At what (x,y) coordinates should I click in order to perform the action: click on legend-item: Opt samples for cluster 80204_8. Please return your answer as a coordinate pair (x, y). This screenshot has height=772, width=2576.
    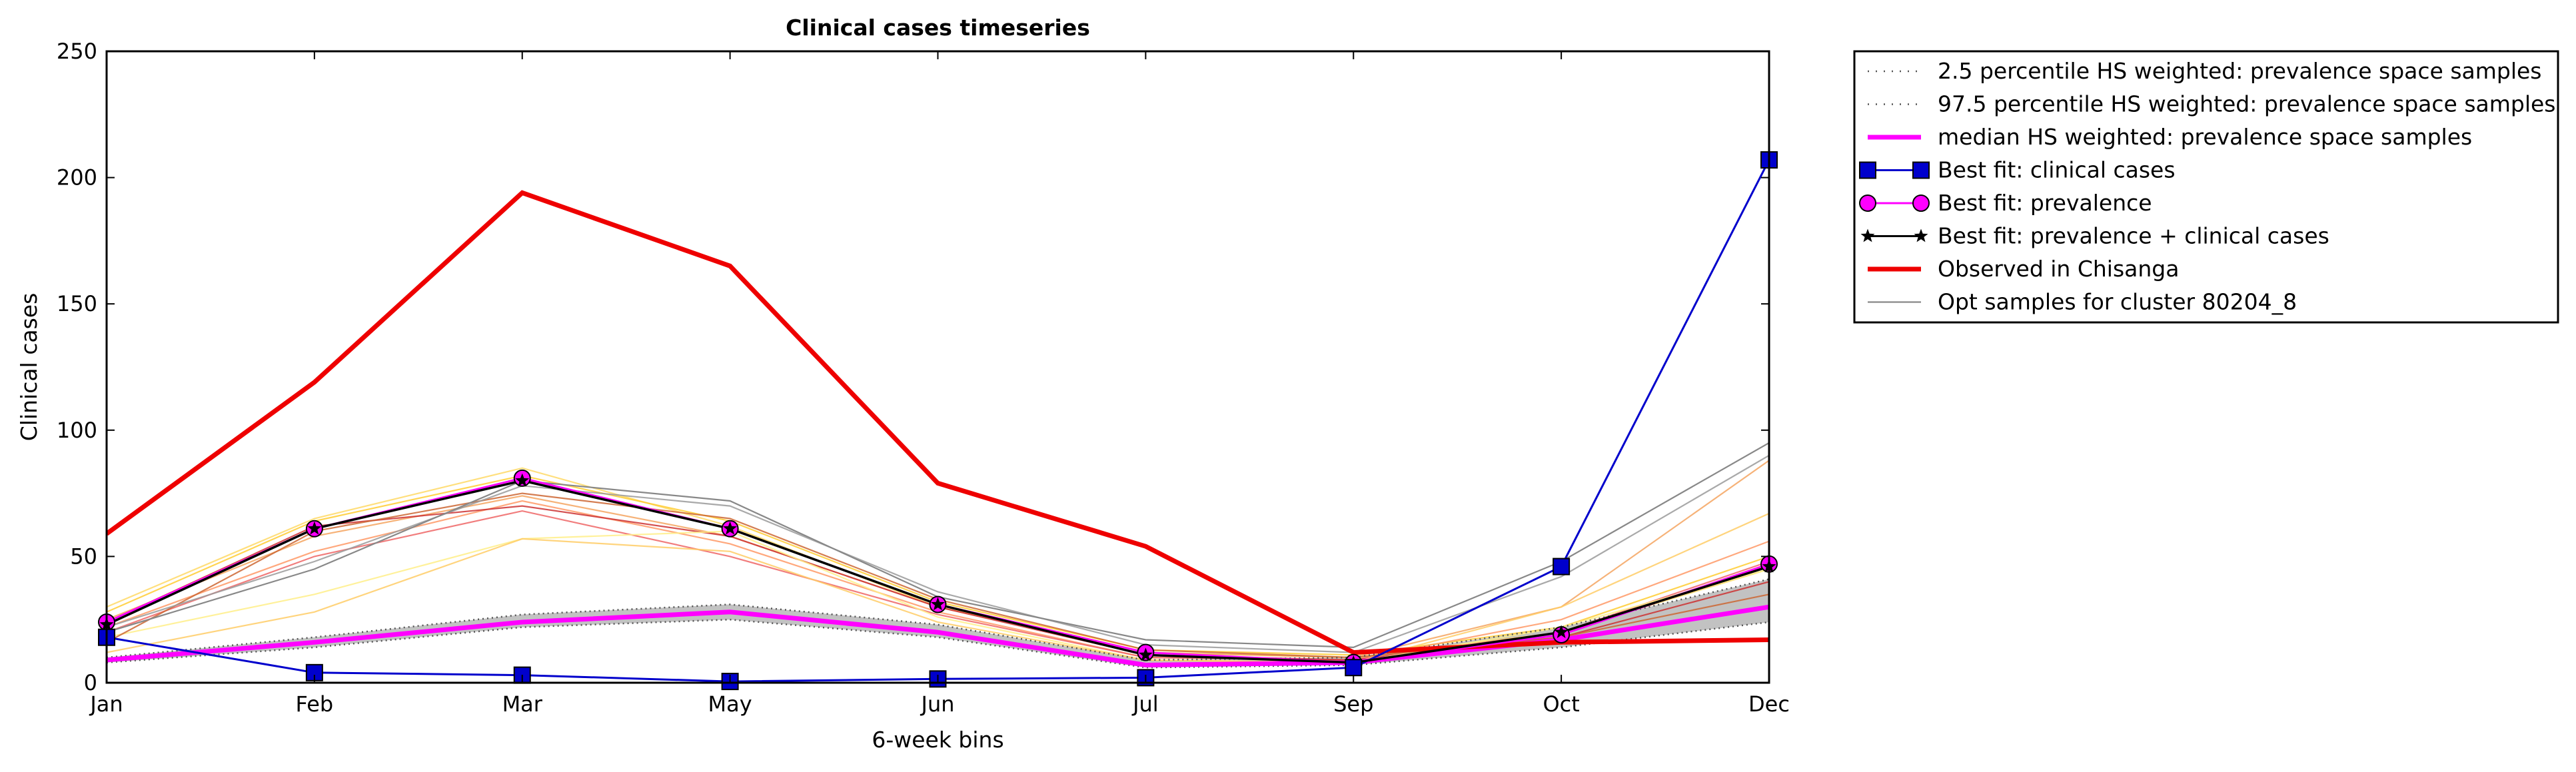
    Looking at the image, I should click on (2082, 302).